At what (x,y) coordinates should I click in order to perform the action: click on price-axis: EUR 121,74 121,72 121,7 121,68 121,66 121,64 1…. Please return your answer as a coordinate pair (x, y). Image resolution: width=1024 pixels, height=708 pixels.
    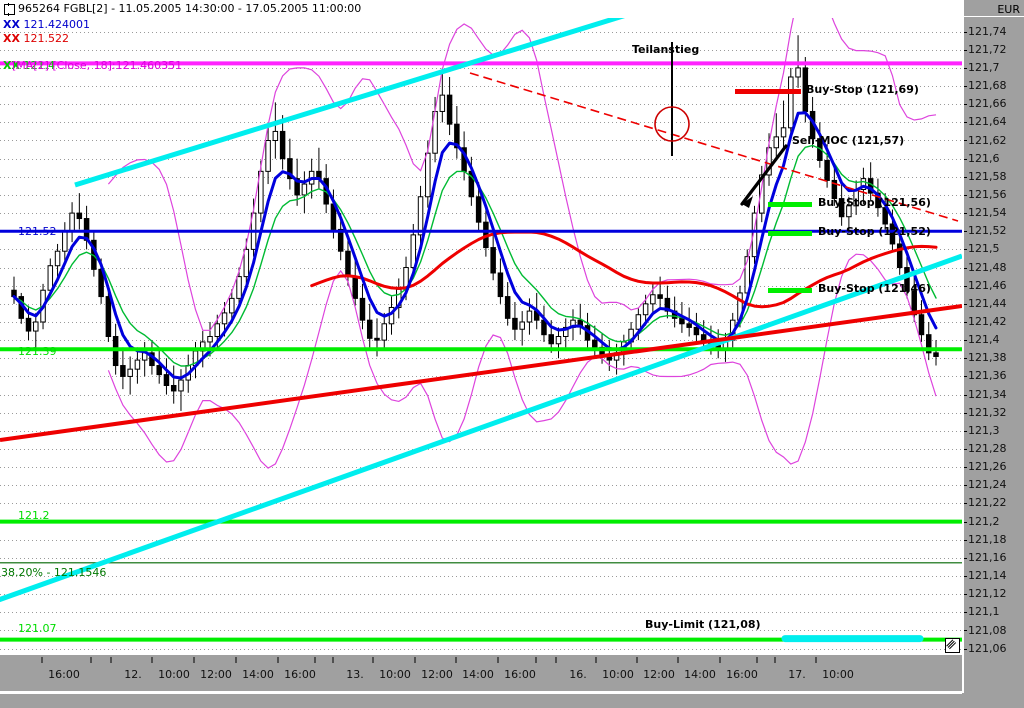
    Looking at the image, I should click on (993, 327).